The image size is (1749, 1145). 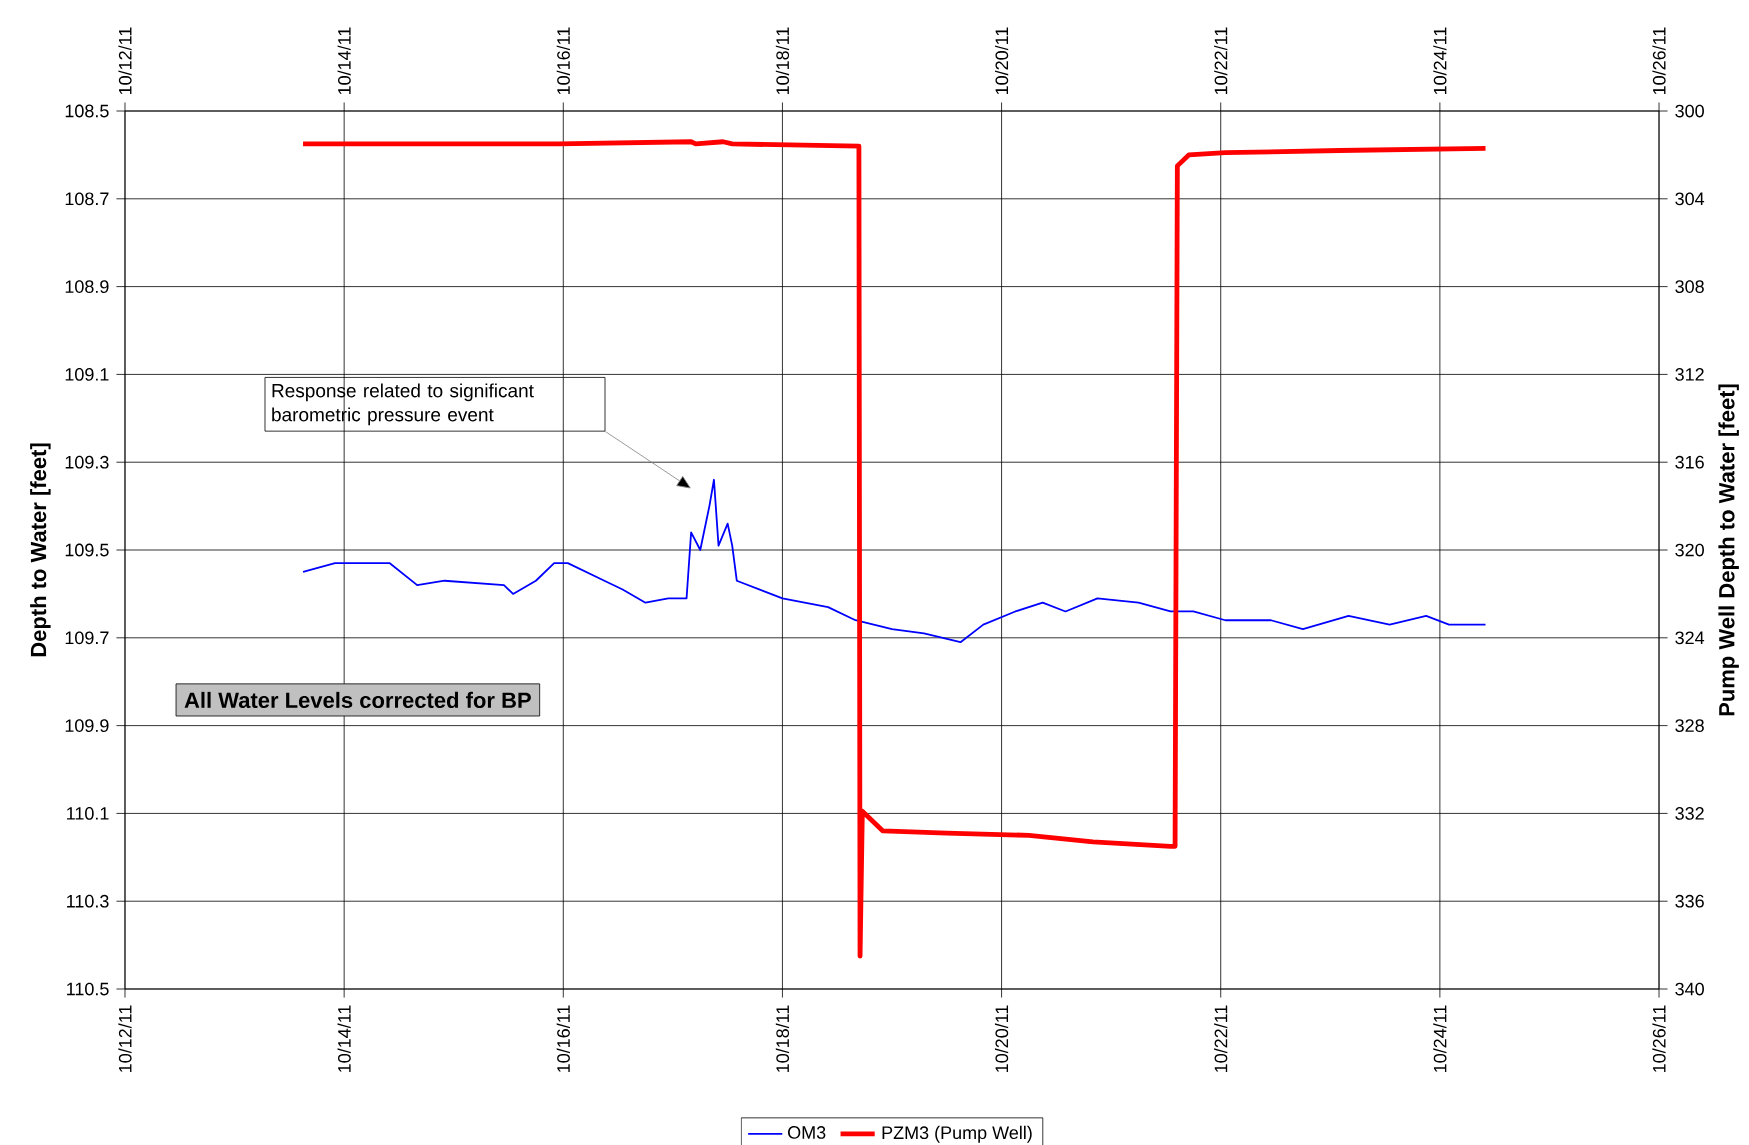 I want to click on annotation: All Water Levels corrected for BP, so click(x=357, y=700).